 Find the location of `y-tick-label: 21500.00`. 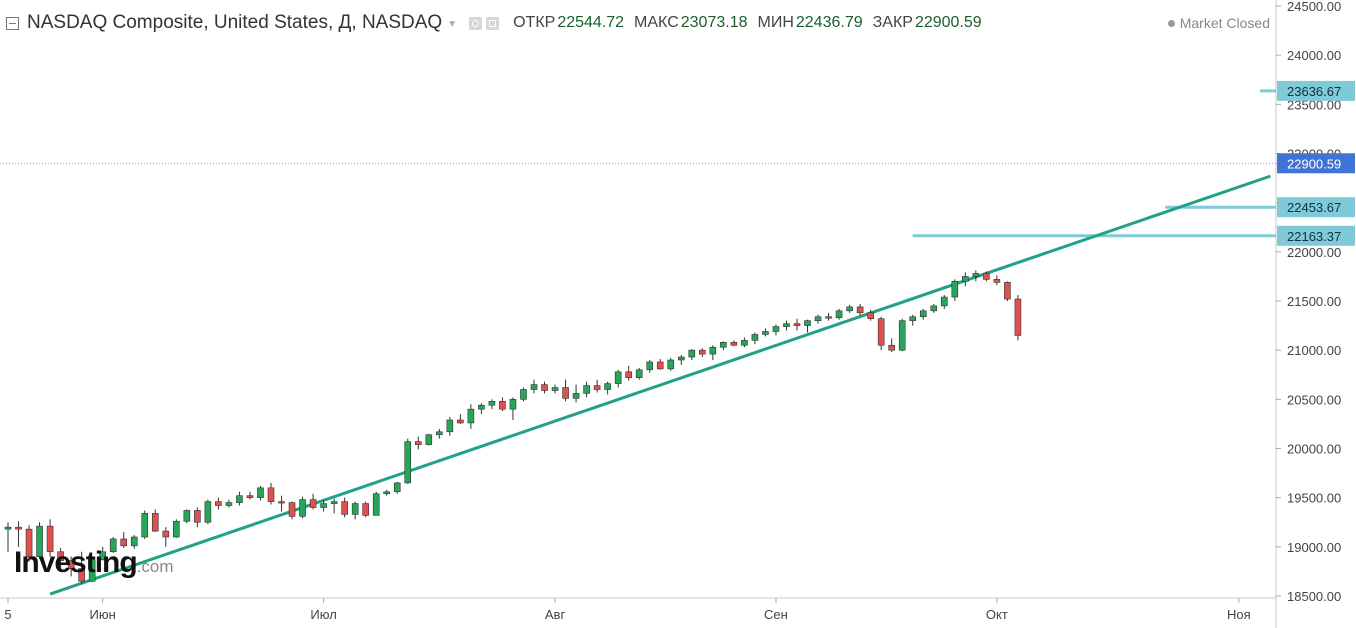

y-tick-label: 21500.00 is located at coordinates (1314, 301).